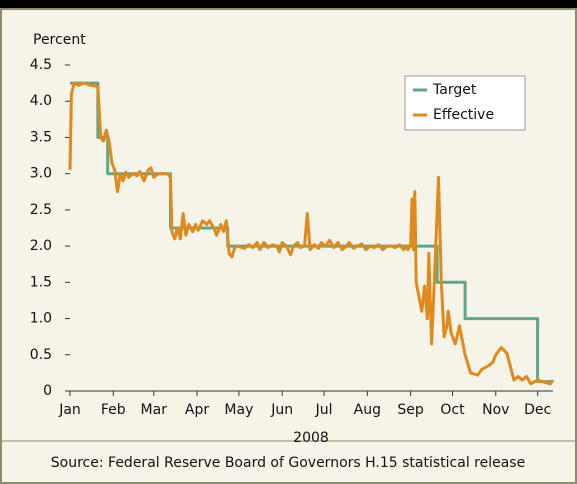 This screenshot has width=577, height=484. I want to click on x-tick-label: Nov, so click(495, 410).